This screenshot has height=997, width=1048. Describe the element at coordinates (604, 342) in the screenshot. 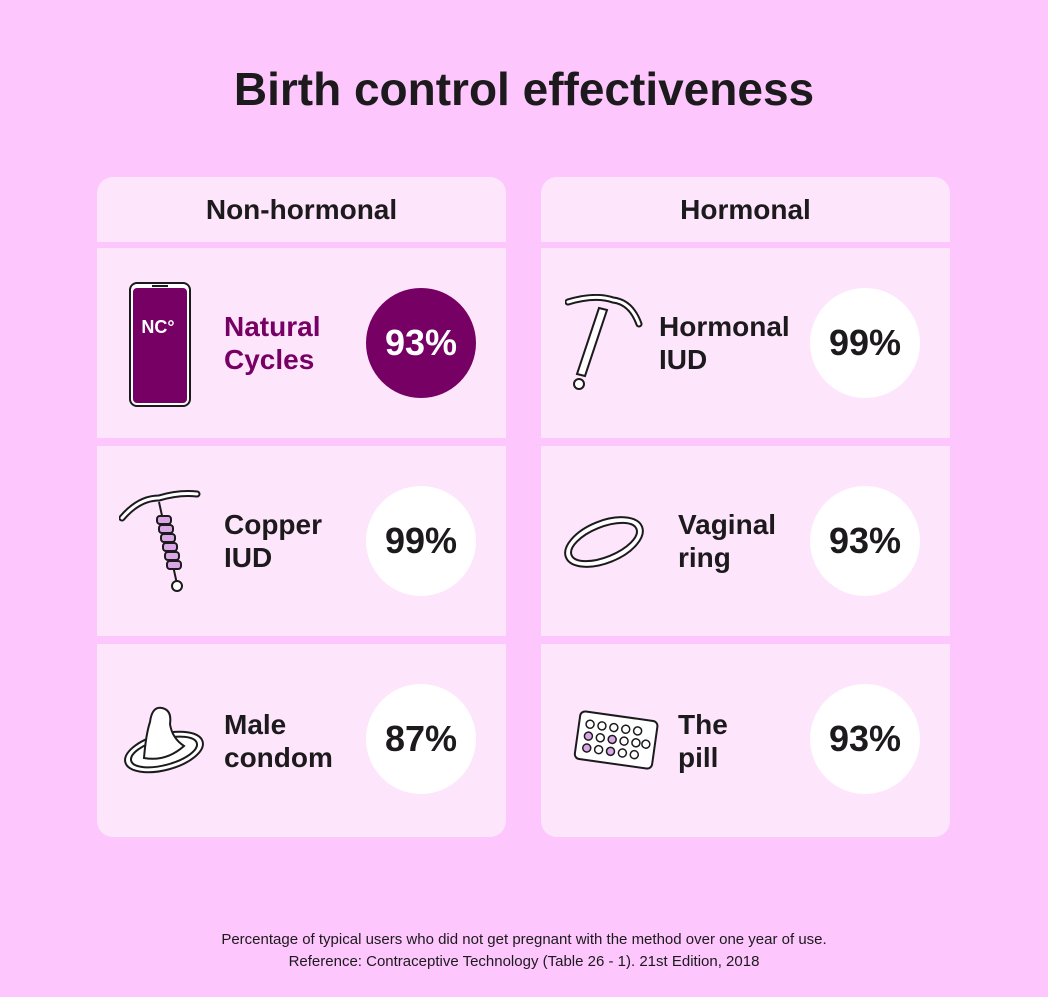

I see `hormonal-iud-icon` at that location.